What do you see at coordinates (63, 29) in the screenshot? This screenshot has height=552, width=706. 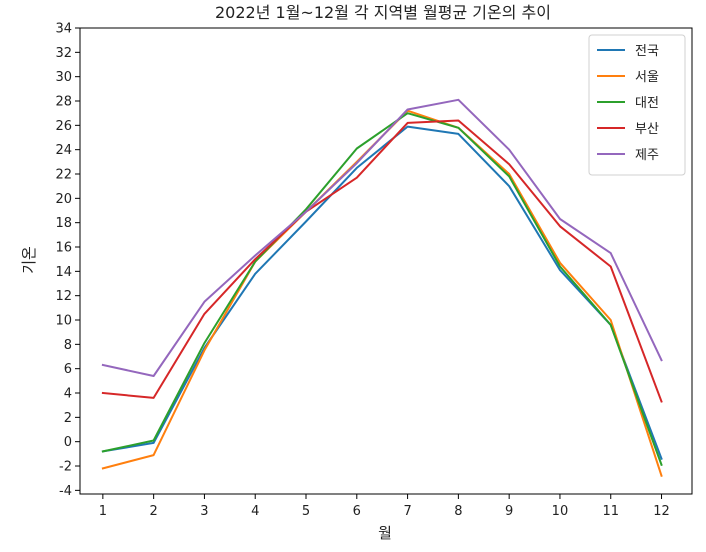 I see `y-tick-label: 34` at bounding box center [63, 29].